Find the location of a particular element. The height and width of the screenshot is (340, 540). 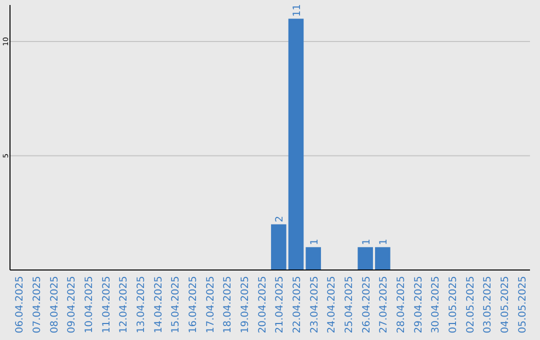

x-tick-label: 18.04.2025 is located at coordinates (228, 305).